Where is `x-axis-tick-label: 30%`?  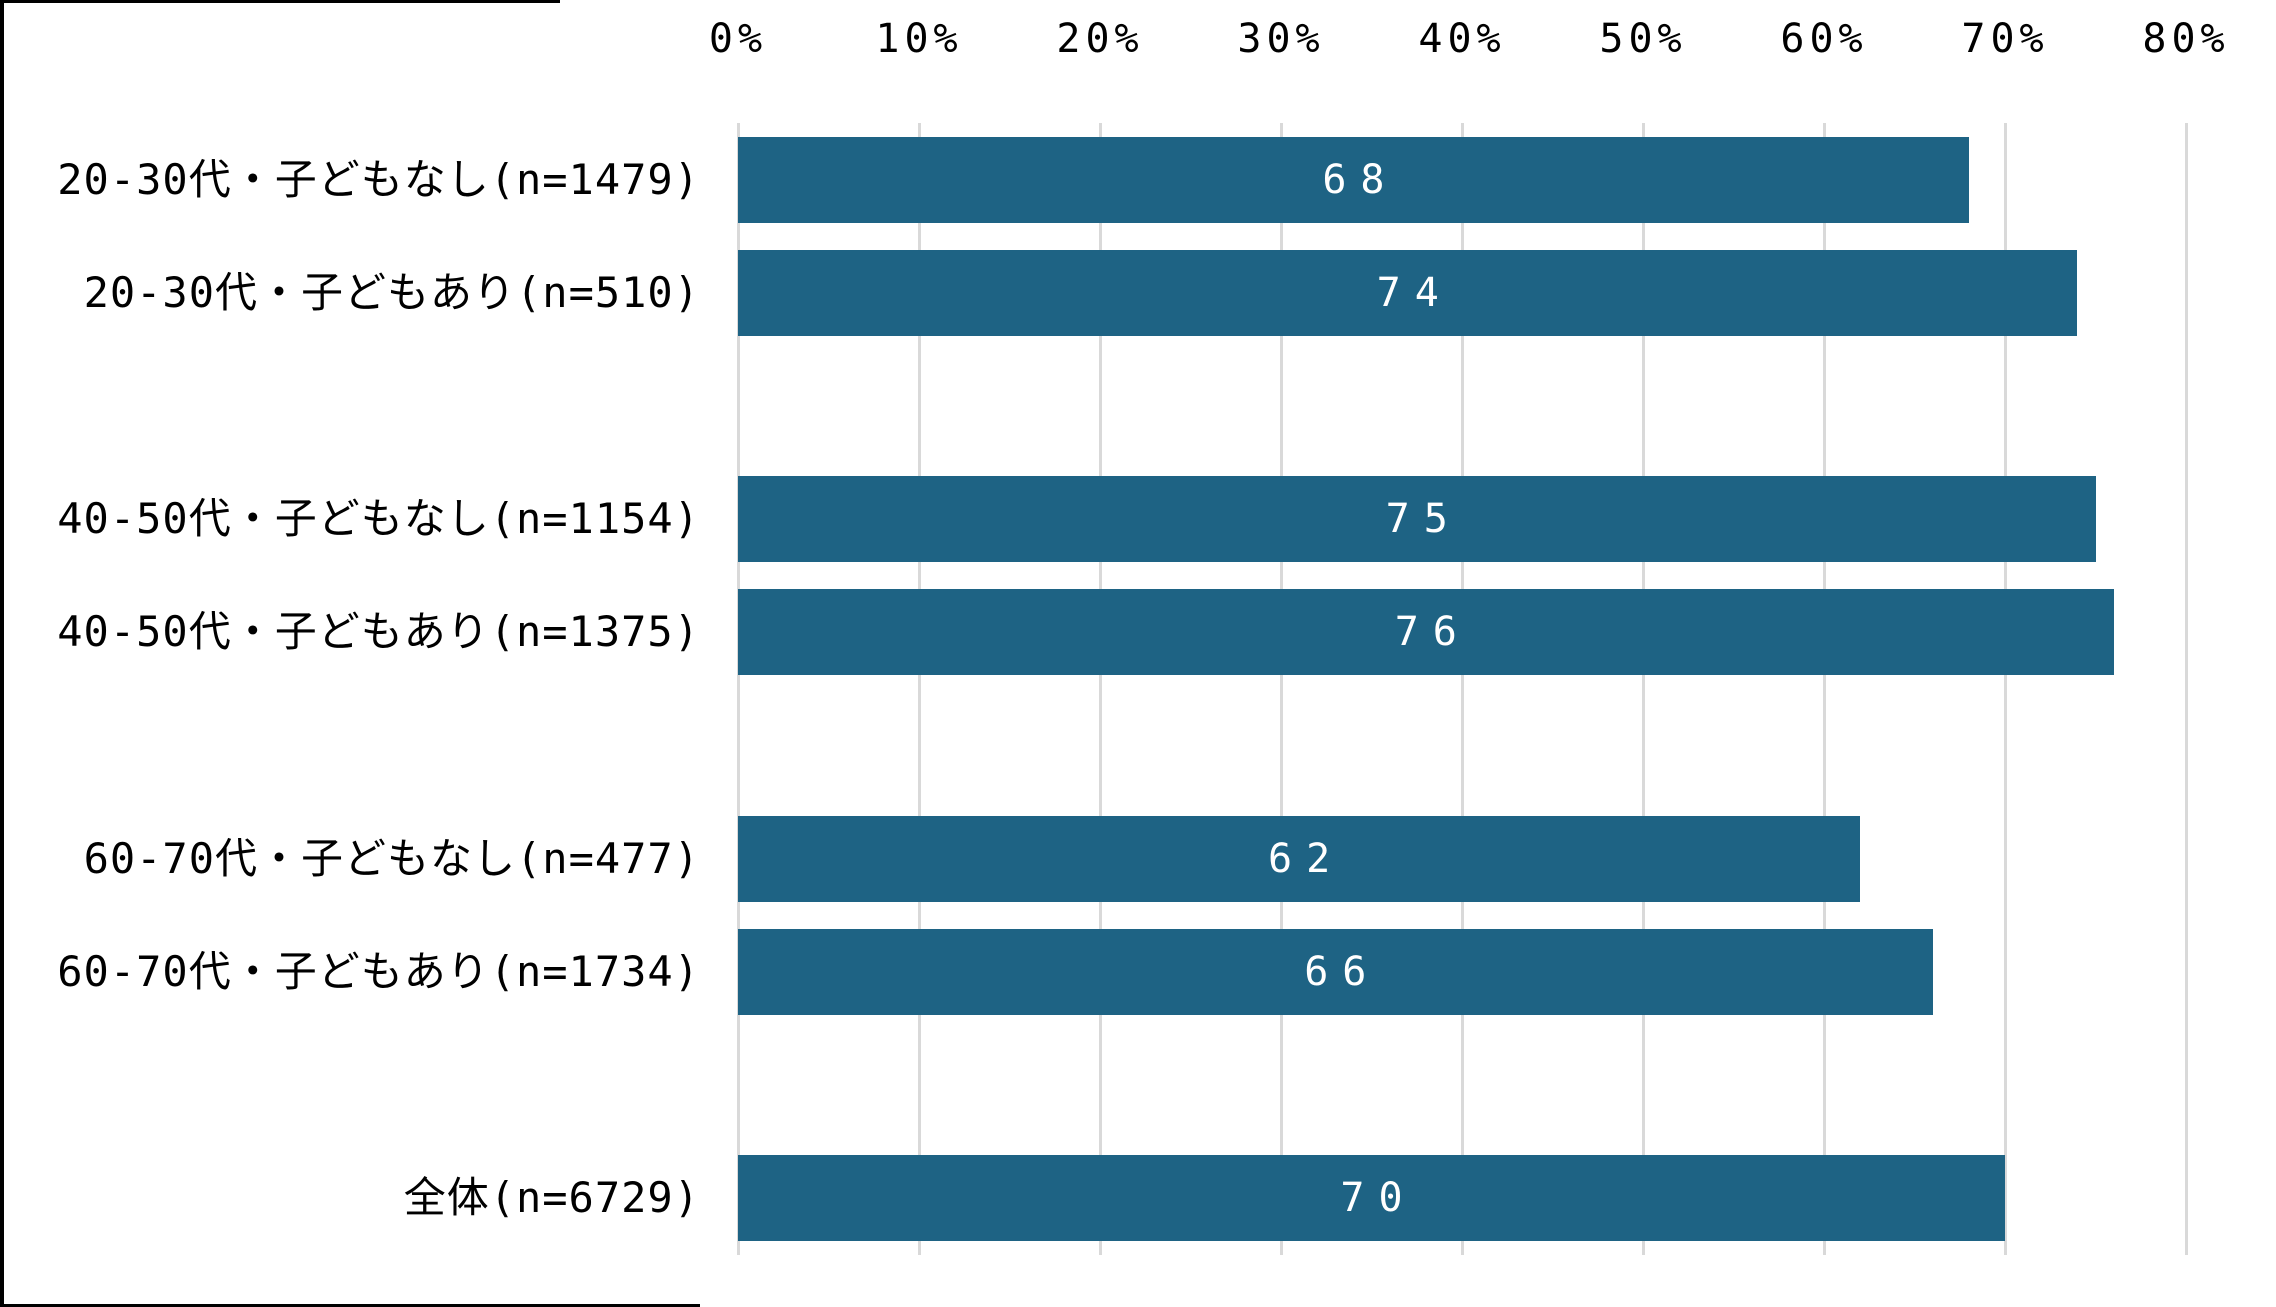
x-axis-tick-label: 30% is located at coordinates (1281, 39).